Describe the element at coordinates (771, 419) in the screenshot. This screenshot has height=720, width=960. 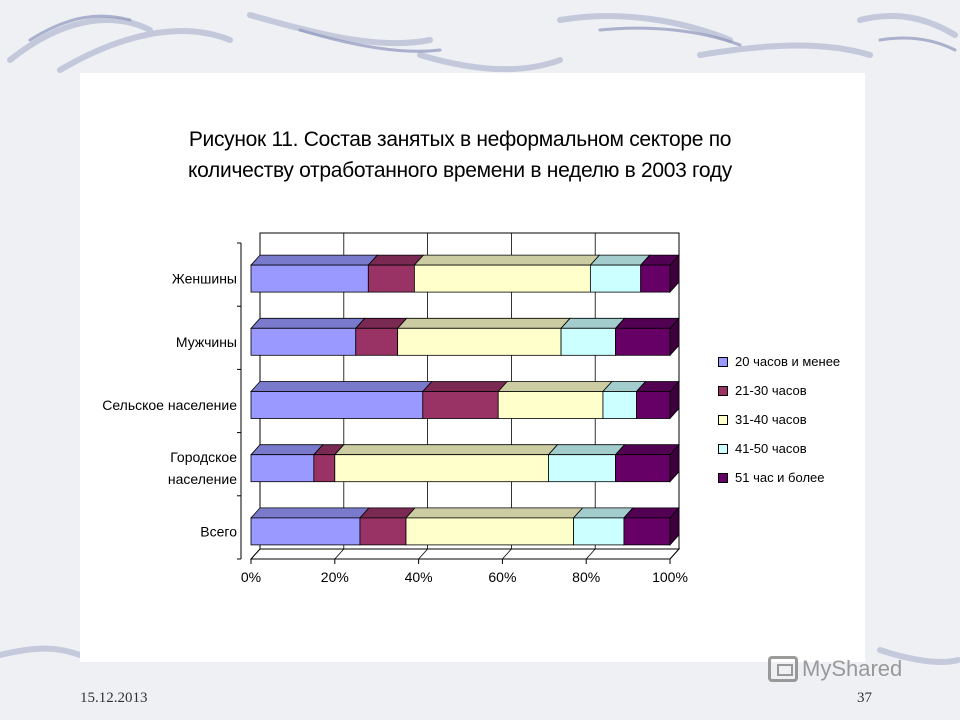
I see `legend-label: 31-40 часов` at that location.